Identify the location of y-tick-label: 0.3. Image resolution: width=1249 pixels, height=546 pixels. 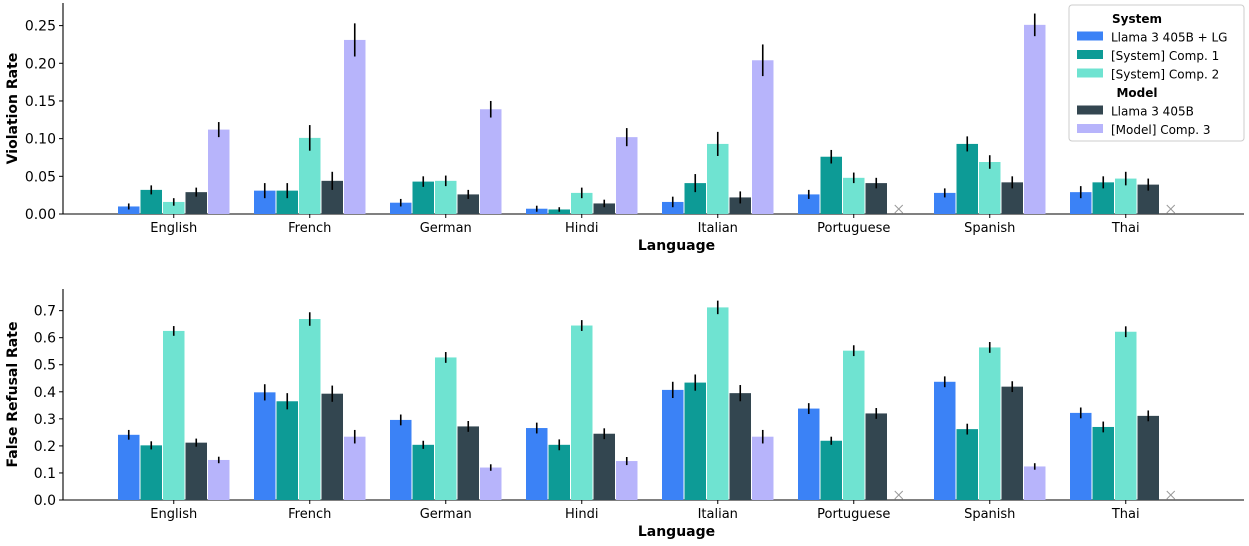
(45, 420).